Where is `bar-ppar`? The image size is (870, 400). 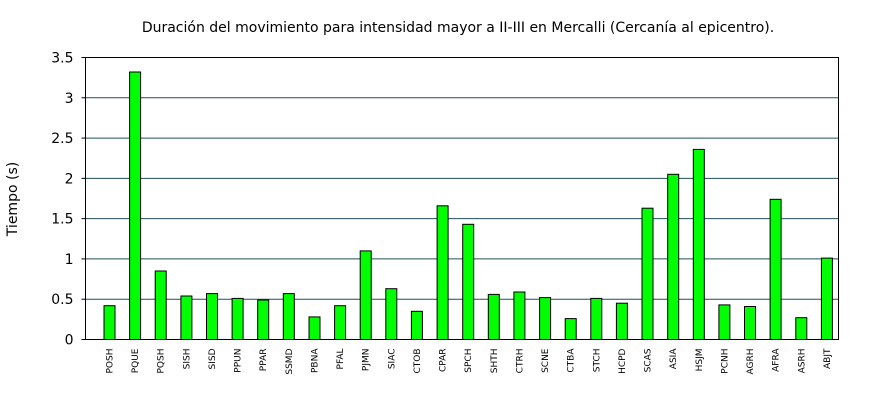 bar-ppar is located at coordinates (263, 319).